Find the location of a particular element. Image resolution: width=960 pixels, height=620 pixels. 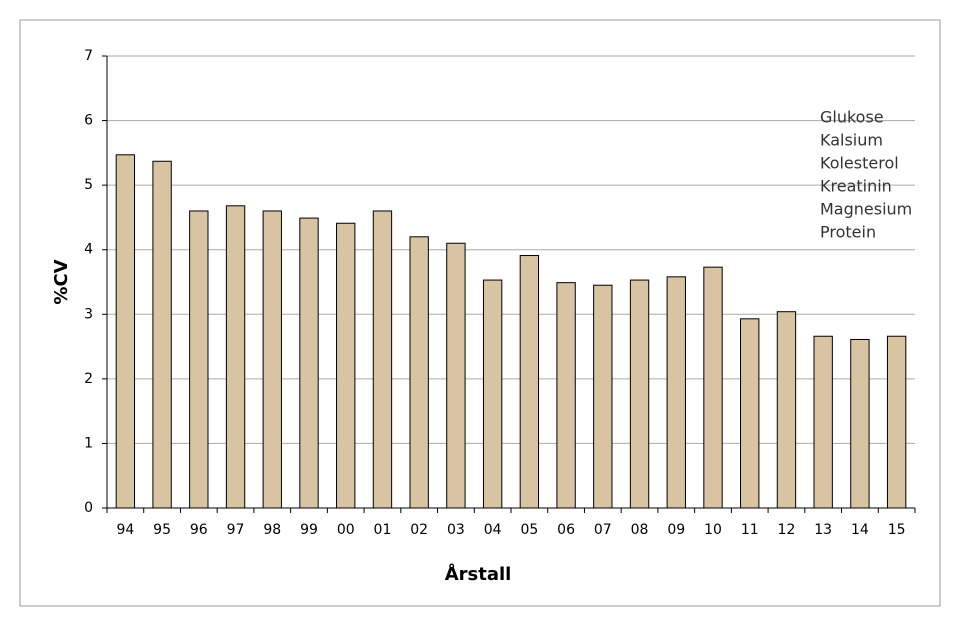

x-tick-label: 13 is located at coordinates (823, 530).